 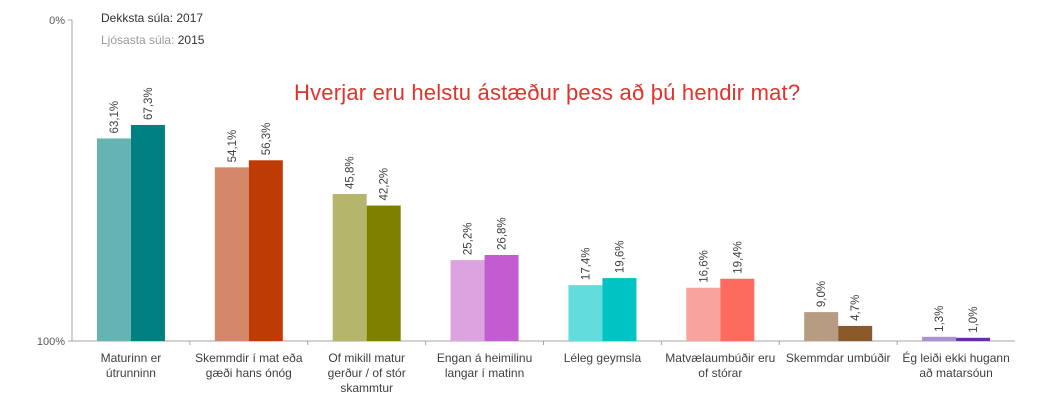 What do you see at coordinates (267, 139) in the screenshot?
I see `data-label: 56,3%` at bounding box center [267, 139].